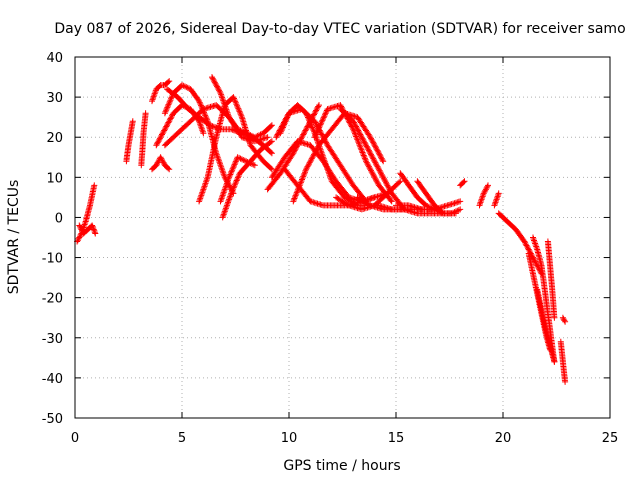  I want to click on y-axis-title: SDTVAR / TECUs, so click(14, 237).